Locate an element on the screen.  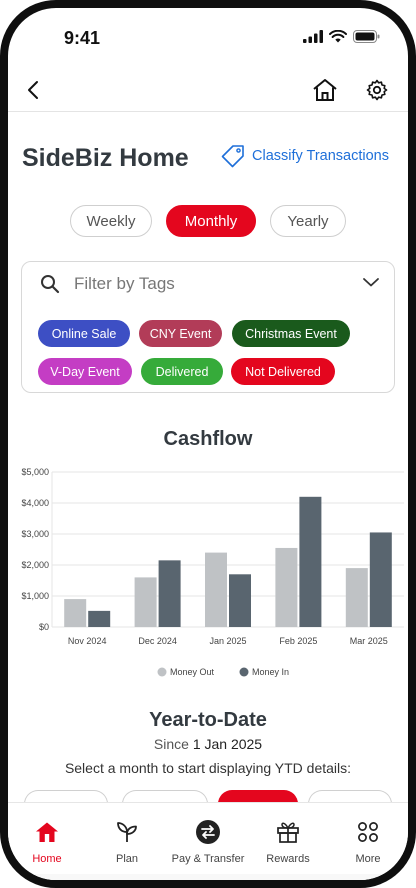
period-weekly: Weekly is located at coordinates (111, 221).